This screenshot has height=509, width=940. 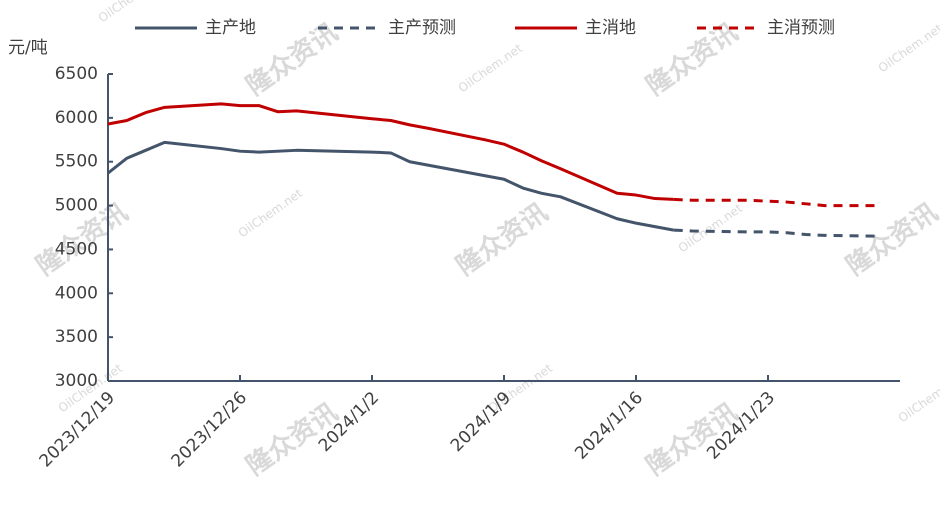 What do you see at coordinates (76, 162) in the screenshot?
I see `y-tick-label: 5500` at bounding box center [76, 162].